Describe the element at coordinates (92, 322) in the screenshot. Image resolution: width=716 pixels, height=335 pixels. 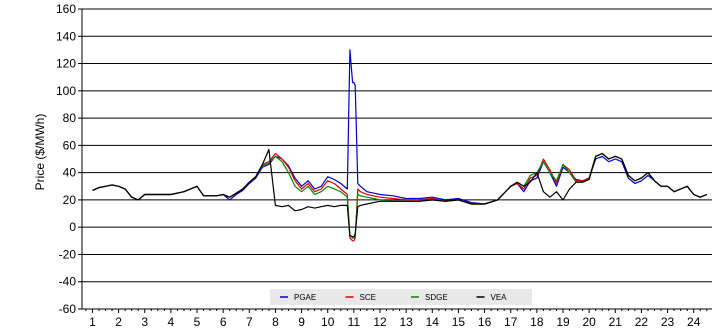
I see `x-tick-label: 1` at that location.